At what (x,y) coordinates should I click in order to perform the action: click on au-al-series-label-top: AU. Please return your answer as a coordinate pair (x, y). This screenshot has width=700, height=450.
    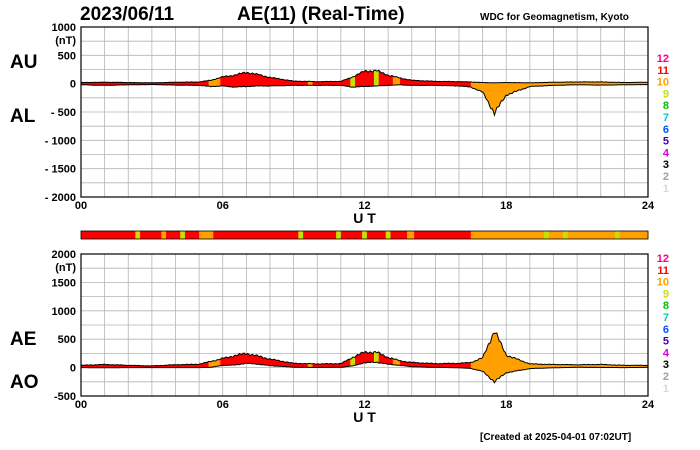
    Looking at the image, I should click on (23, 62).